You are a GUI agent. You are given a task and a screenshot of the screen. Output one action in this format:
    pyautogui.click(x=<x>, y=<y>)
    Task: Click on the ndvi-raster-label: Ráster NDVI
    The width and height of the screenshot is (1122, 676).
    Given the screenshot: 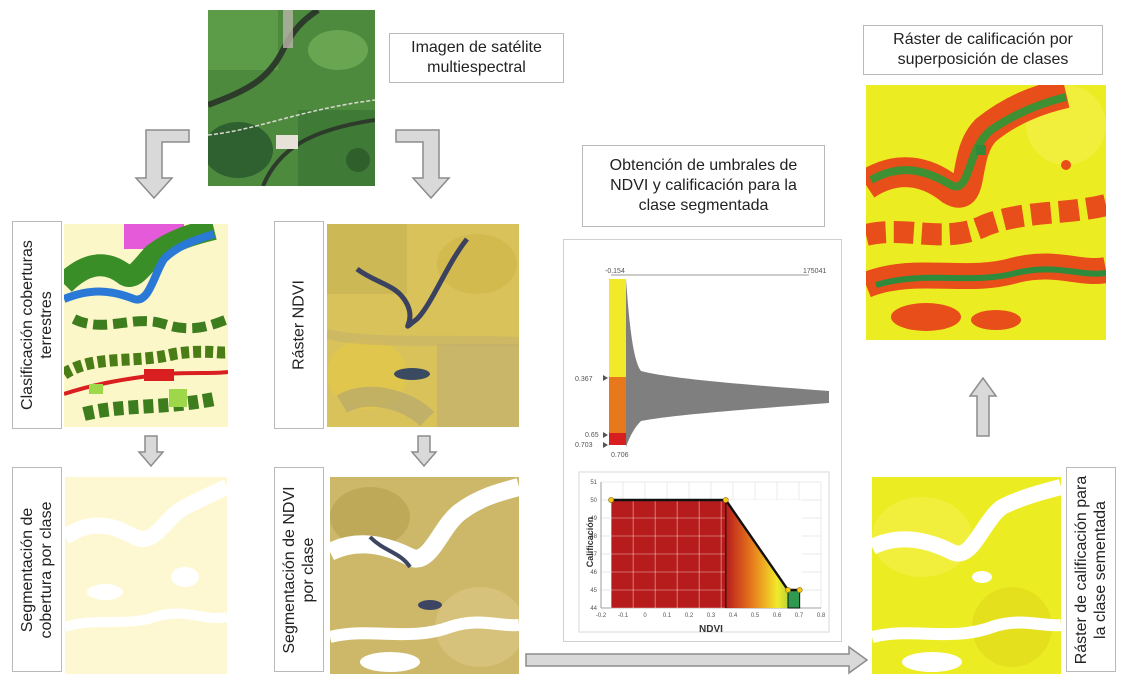 What is the action you would take?
    pyautogui.click(x=299, y=325)
    